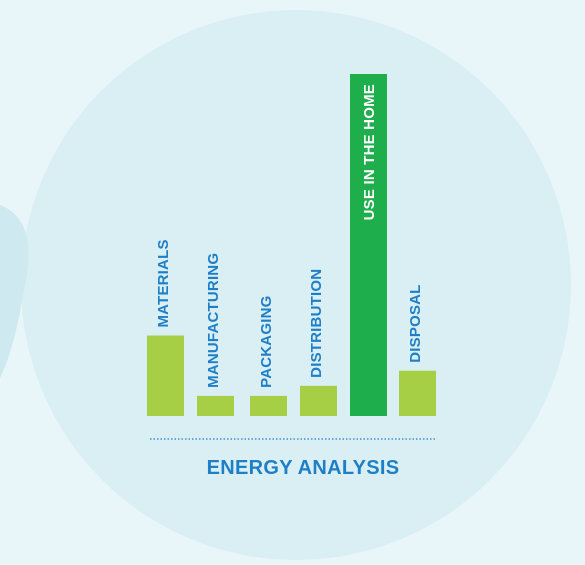  What do you see at coordinates (368, 245) in the screenshot?
I see `bar-use-in-the-home` at bounding box center [368, 245].